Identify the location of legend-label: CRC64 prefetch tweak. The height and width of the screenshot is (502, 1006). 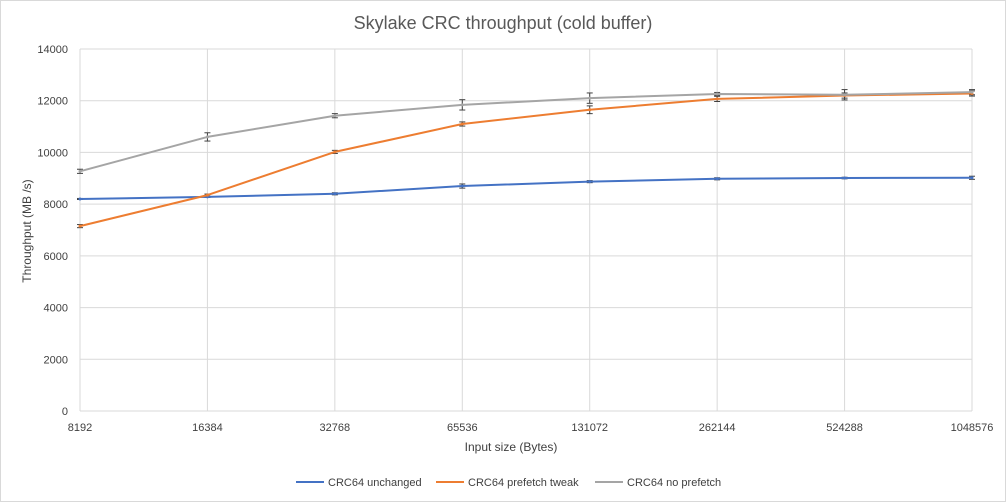
(523, 483).